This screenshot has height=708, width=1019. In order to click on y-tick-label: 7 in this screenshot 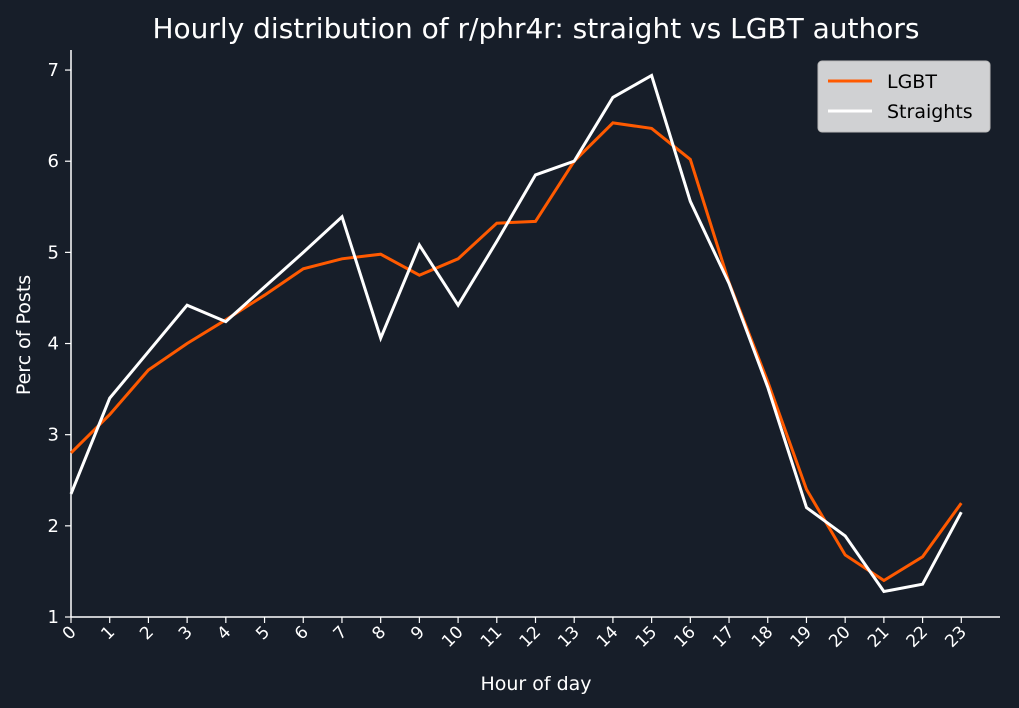, I will do `click(53, 70)`.